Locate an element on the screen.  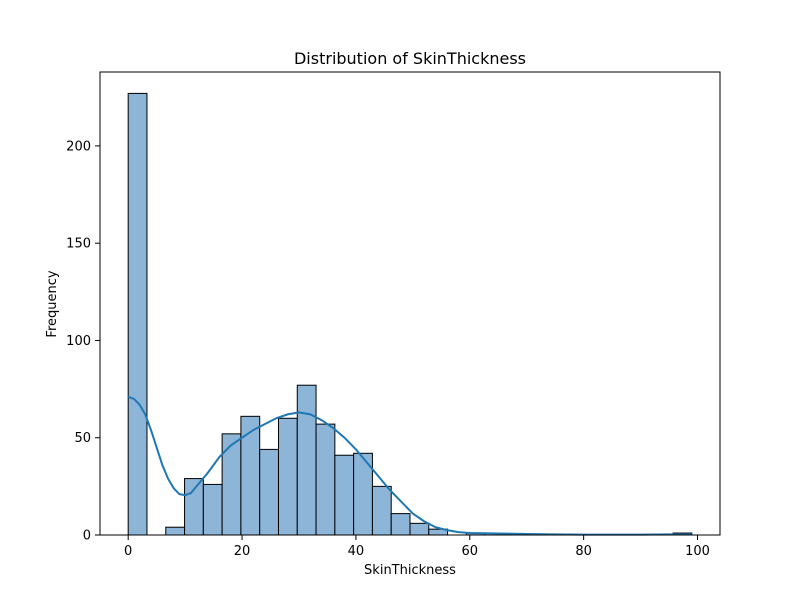
y-tick-label: 100 is located at coordinates (78, 341).